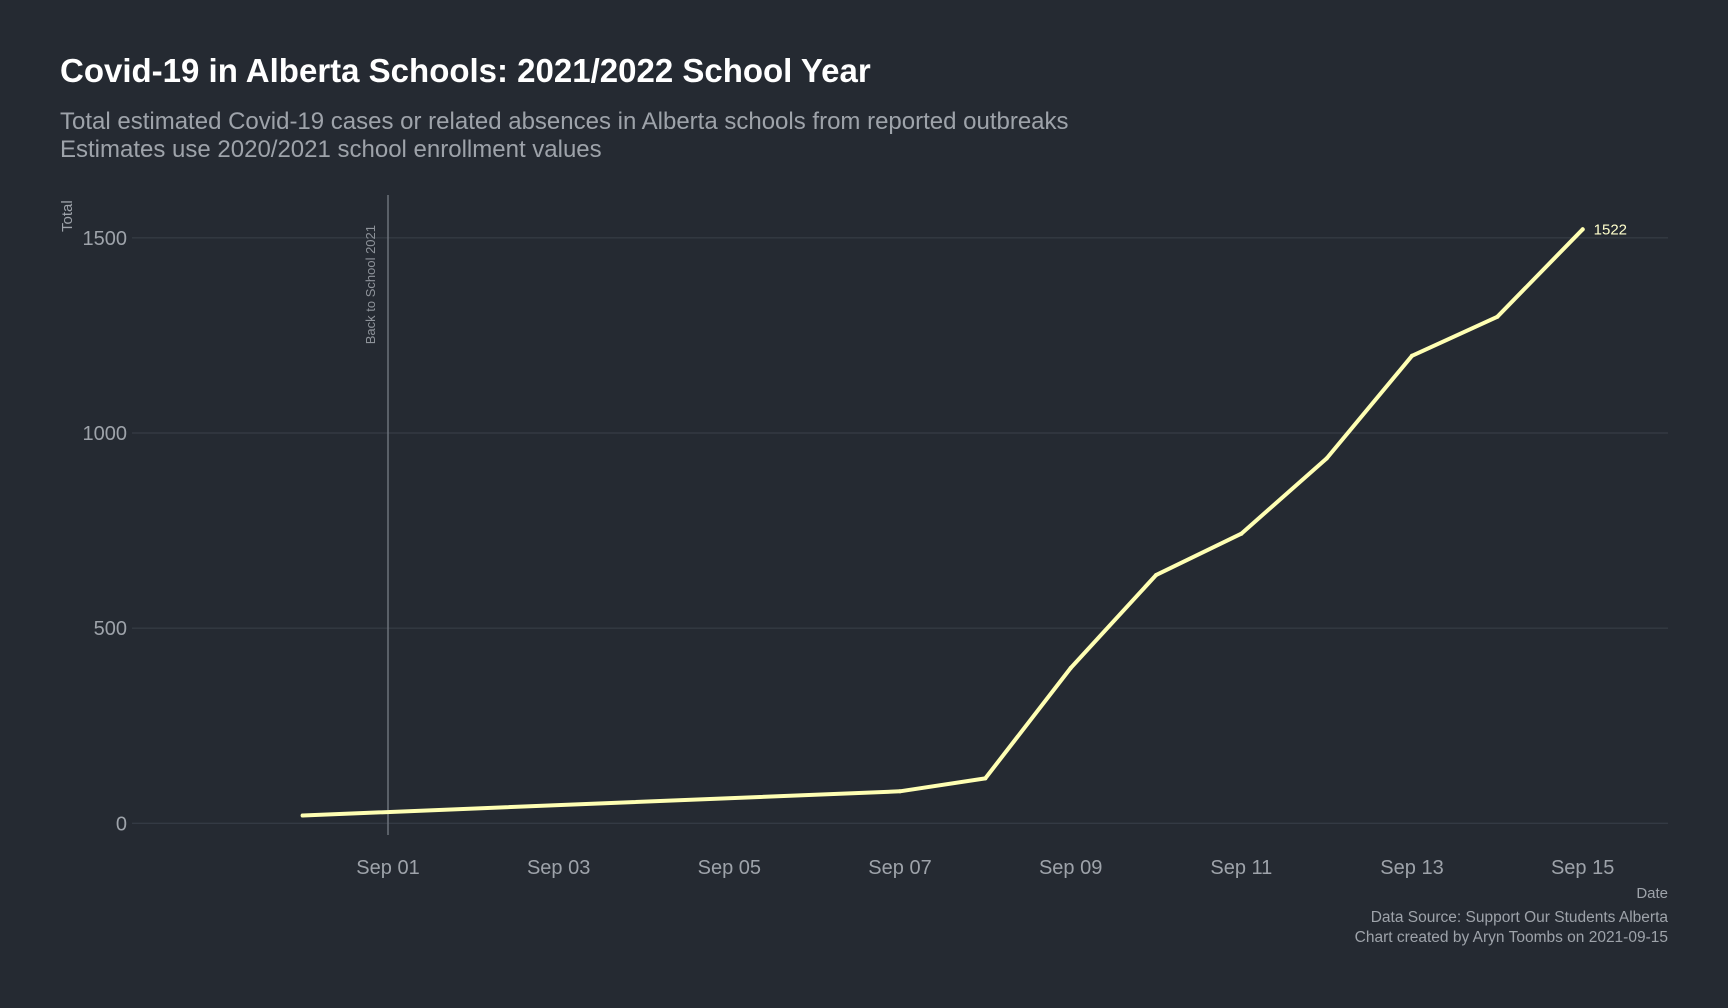 This screenshot has width=1728, height=1008. I want to click on x-tick-label: Sep 05, so click(729, 868).